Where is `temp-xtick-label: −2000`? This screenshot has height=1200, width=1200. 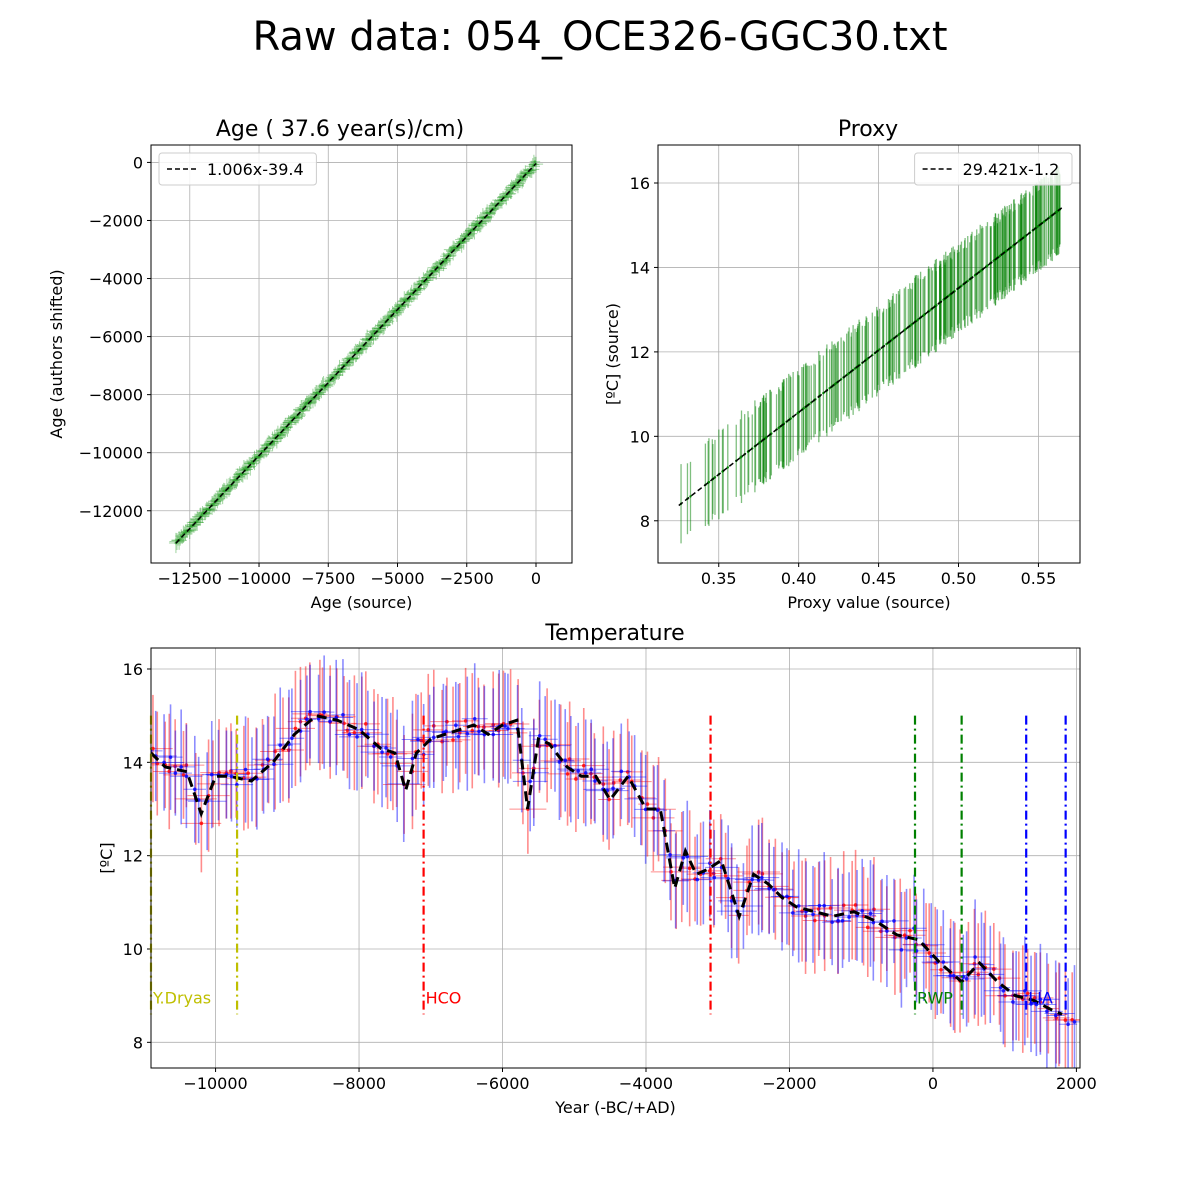 temp-xtick-label: −2000 is located at coordinates (789, 1083).